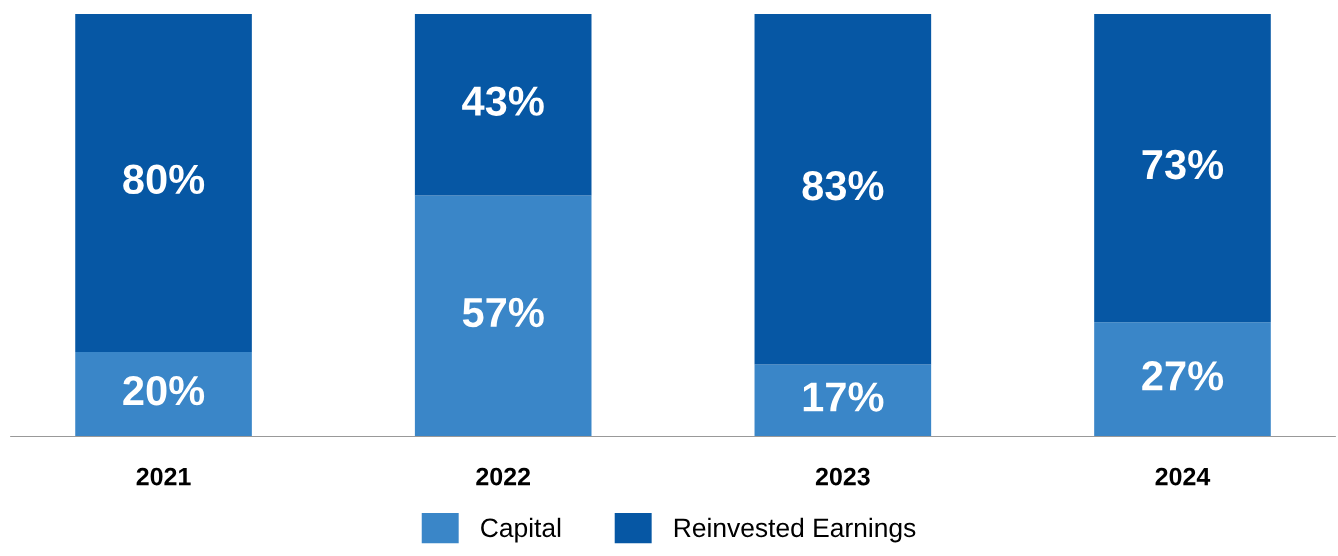  Describe the element at coordinates (843, 397) in the screenshot. I see `data-label: 17%` at that location.